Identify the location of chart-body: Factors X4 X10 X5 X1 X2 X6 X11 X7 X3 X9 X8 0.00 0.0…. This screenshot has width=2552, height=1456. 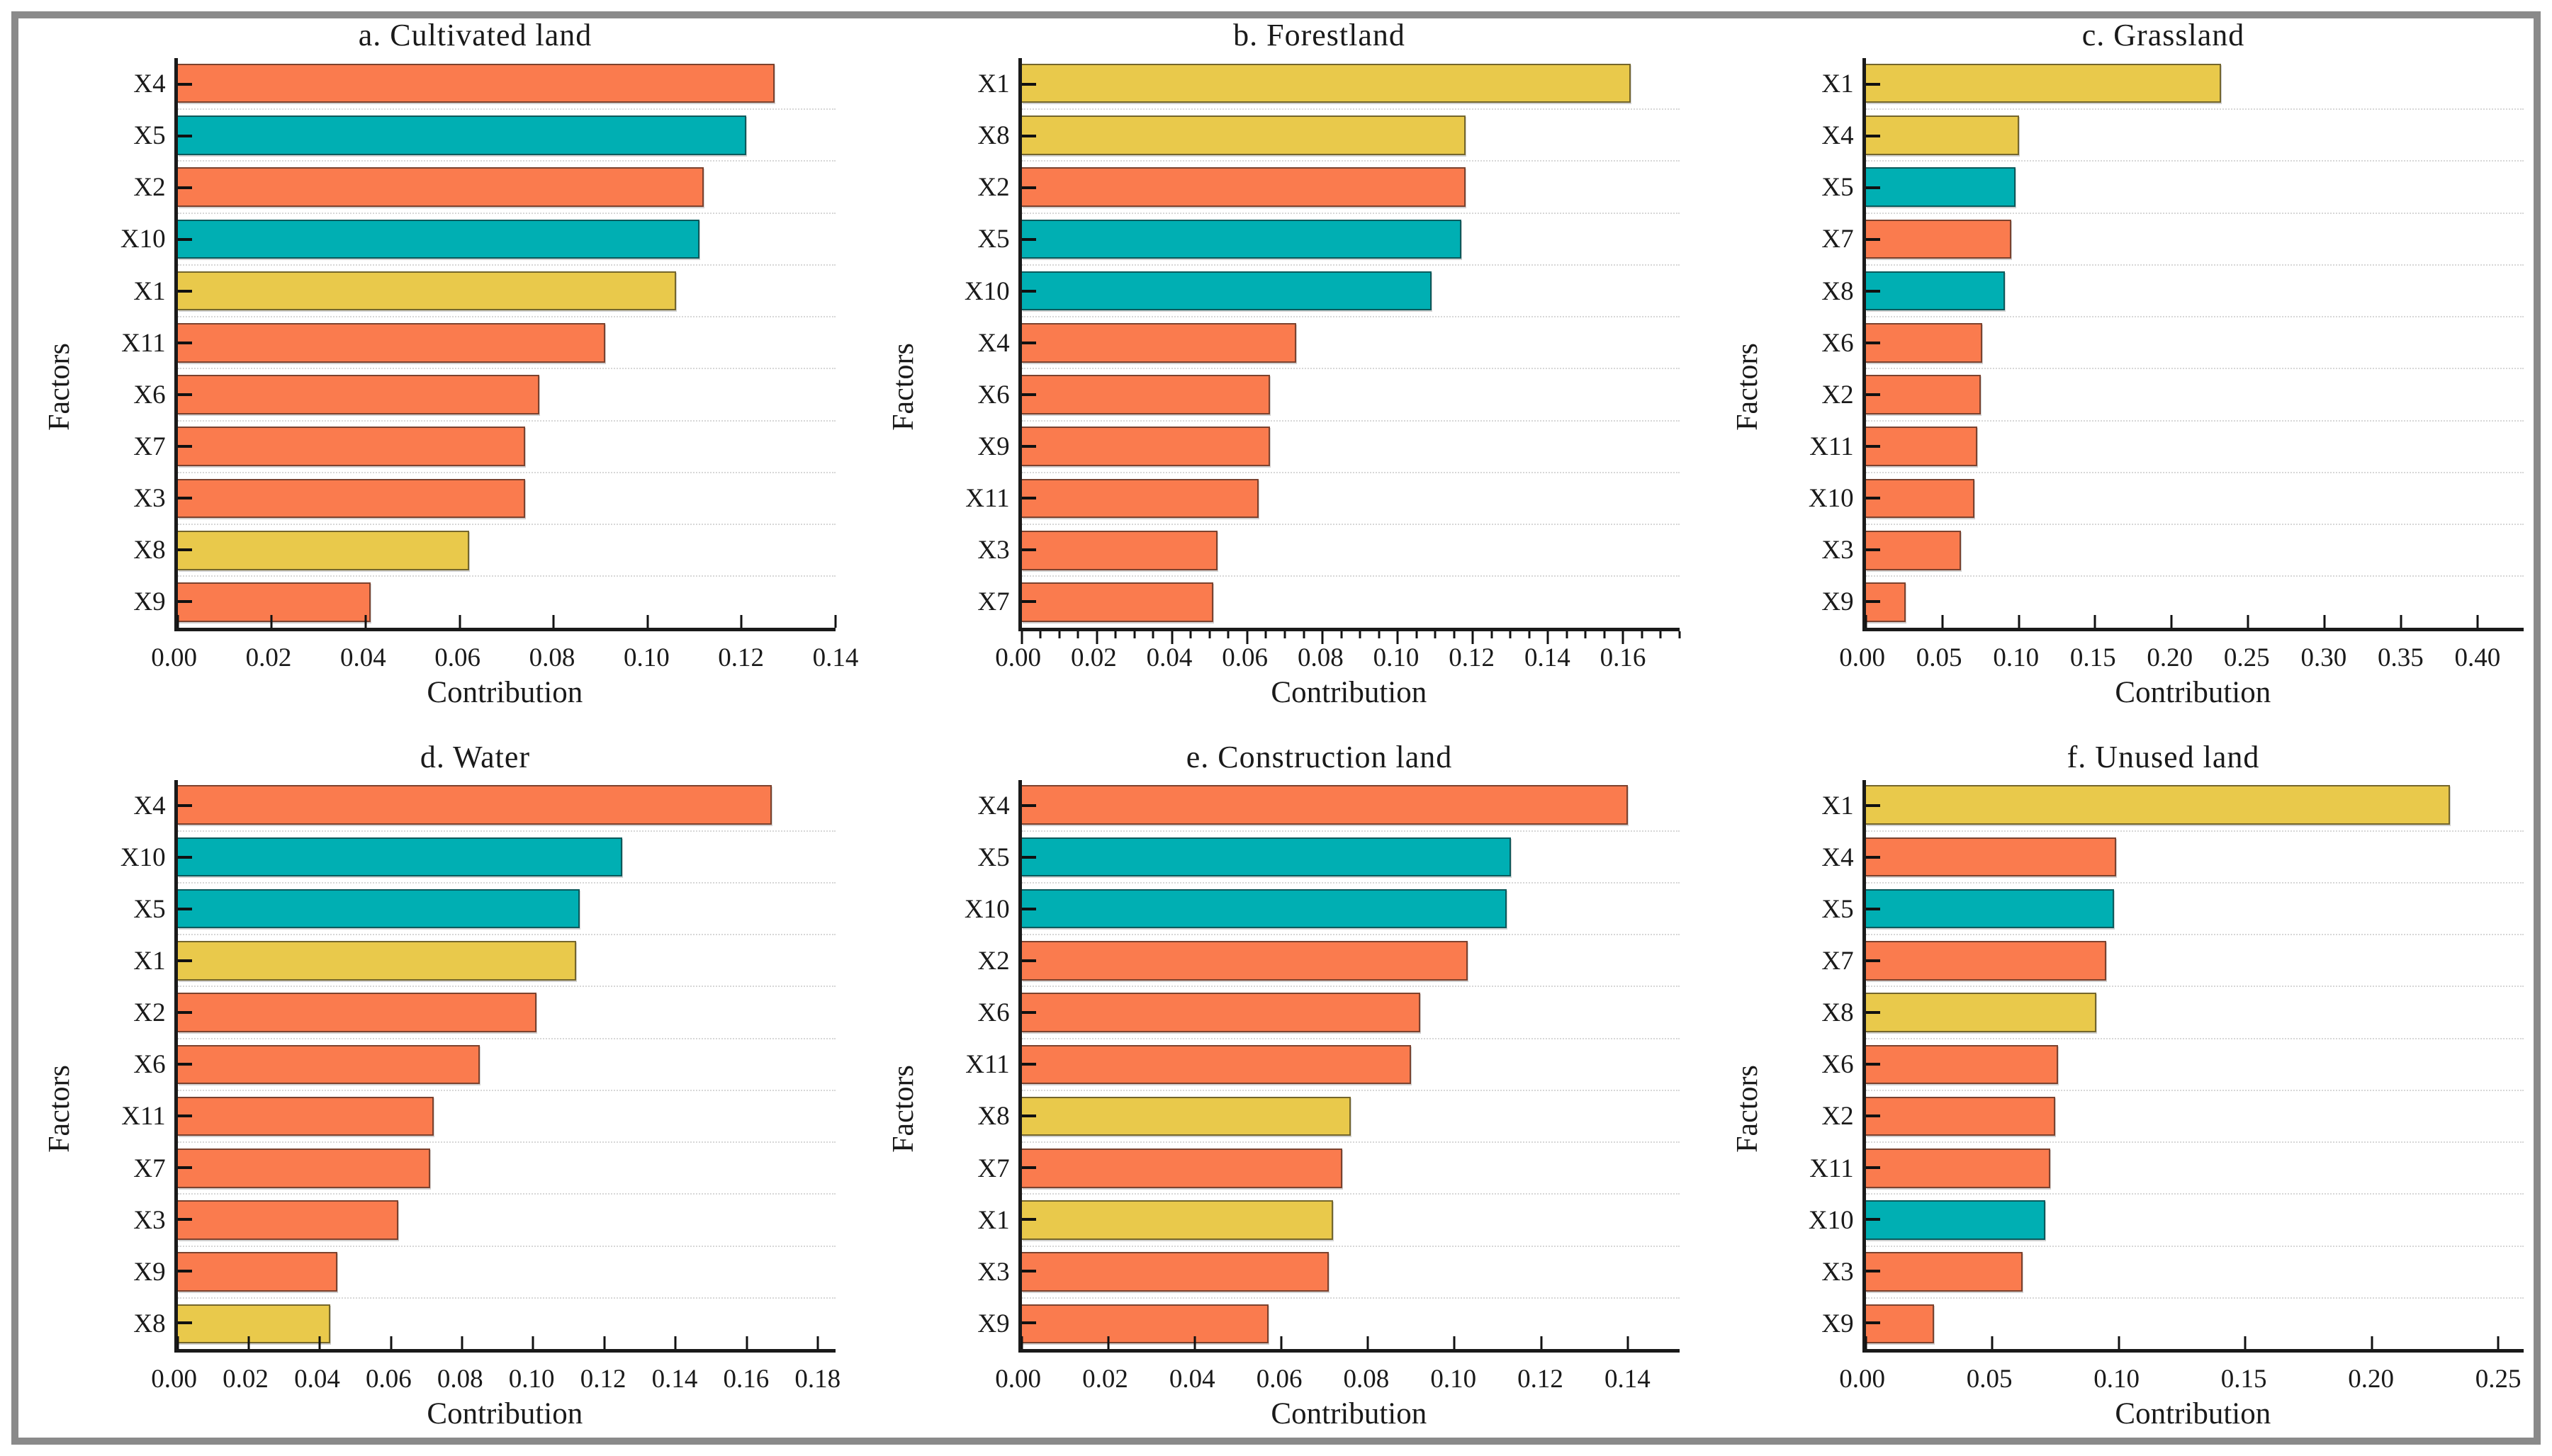
(429, 1108).